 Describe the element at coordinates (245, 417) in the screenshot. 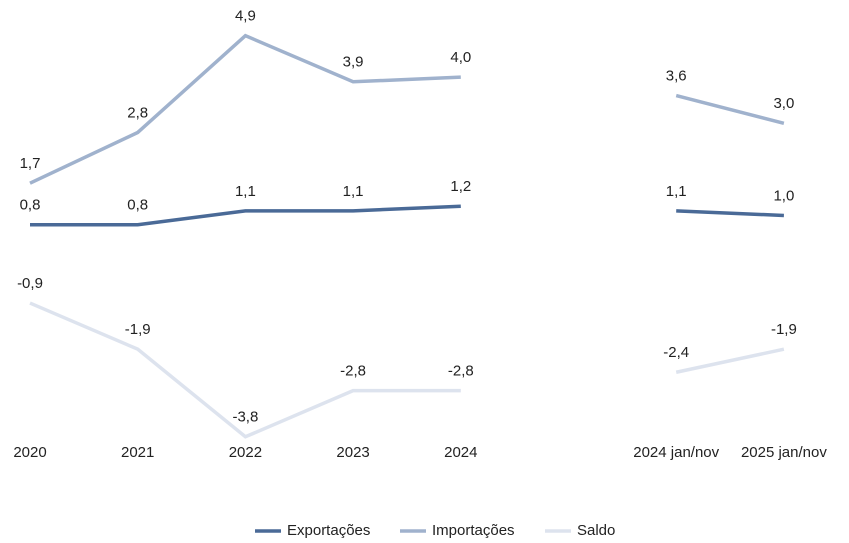

I see `data-label: -3,8` at that location.